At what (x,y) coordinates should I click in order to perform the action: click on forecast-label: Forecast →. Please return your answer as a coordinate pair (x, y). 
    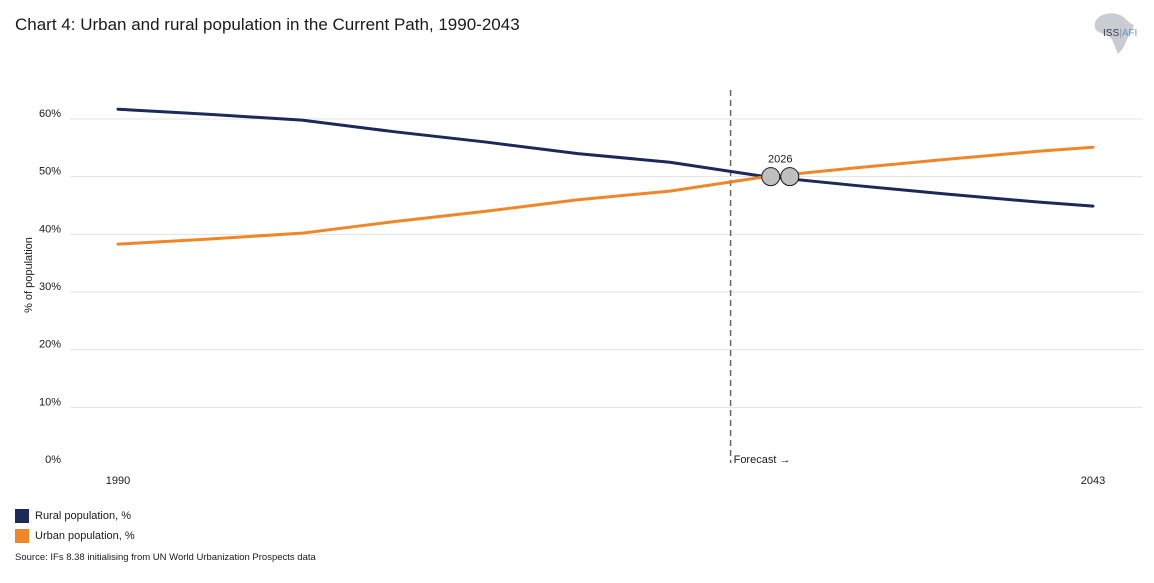
    Looking at the image, I should click on (762, 460).